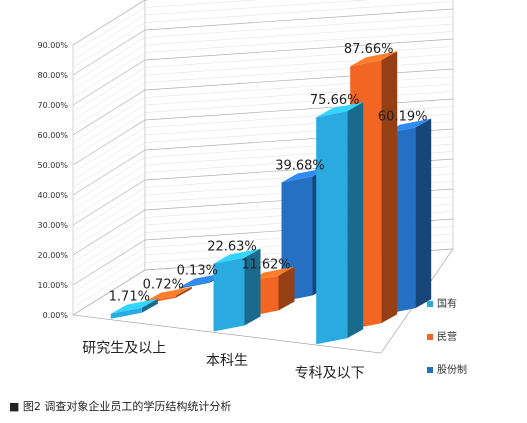  I want to click on data-label: 0.72%, so click(163, 285).